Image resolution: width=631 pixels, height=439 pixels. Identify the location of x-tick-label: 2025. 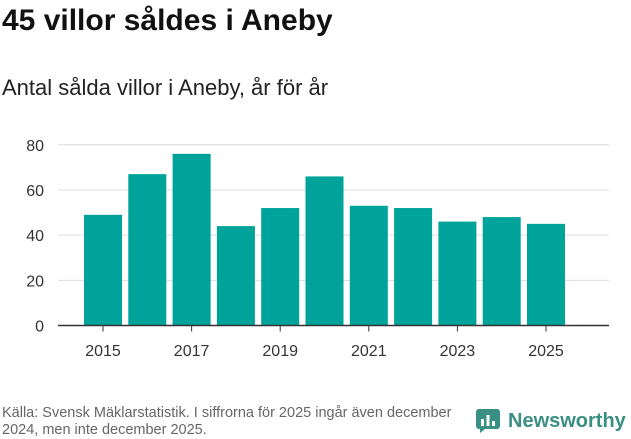
(546, 351).